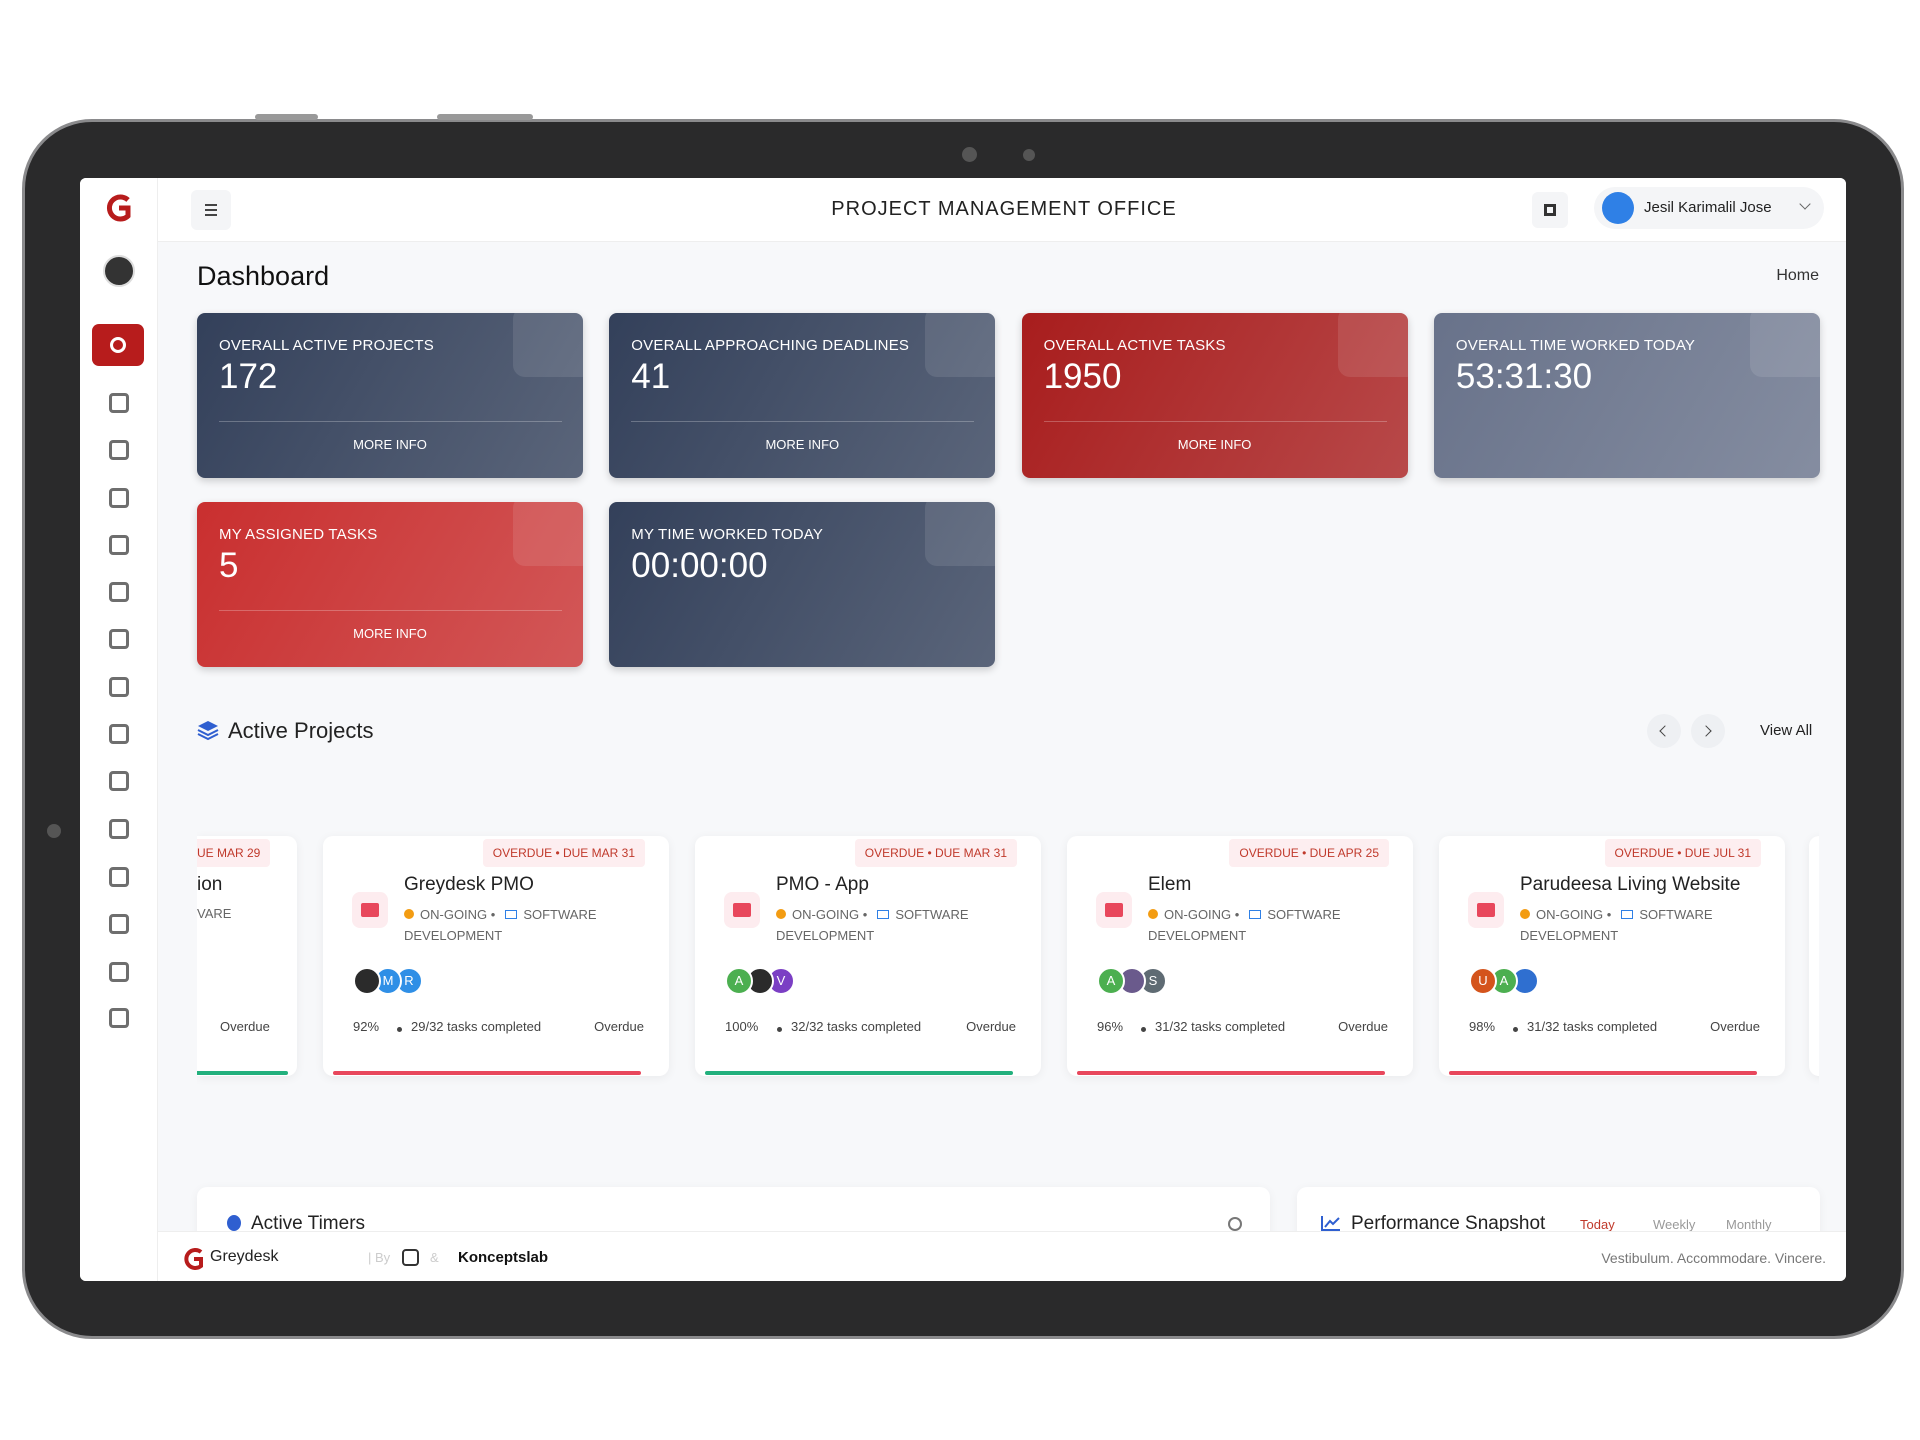 Image resolution: width=1920 pixels, height=1440 pixels. What do you see at coordinates (208, 731) in the screenshot?
I see `section-icon` at bounding box center [208, 731].